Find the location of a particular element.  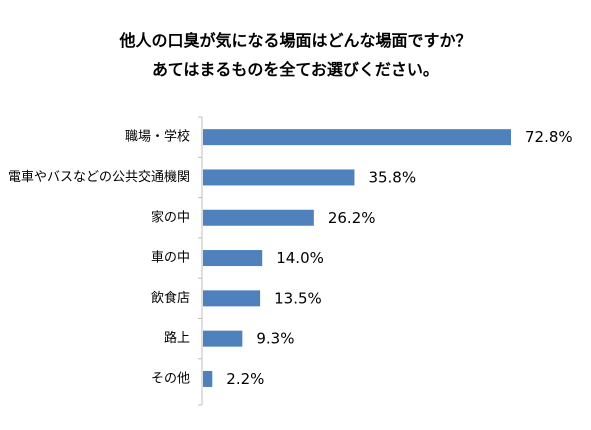

category-label: 職場・学校 is located at coordinates (157, 137).